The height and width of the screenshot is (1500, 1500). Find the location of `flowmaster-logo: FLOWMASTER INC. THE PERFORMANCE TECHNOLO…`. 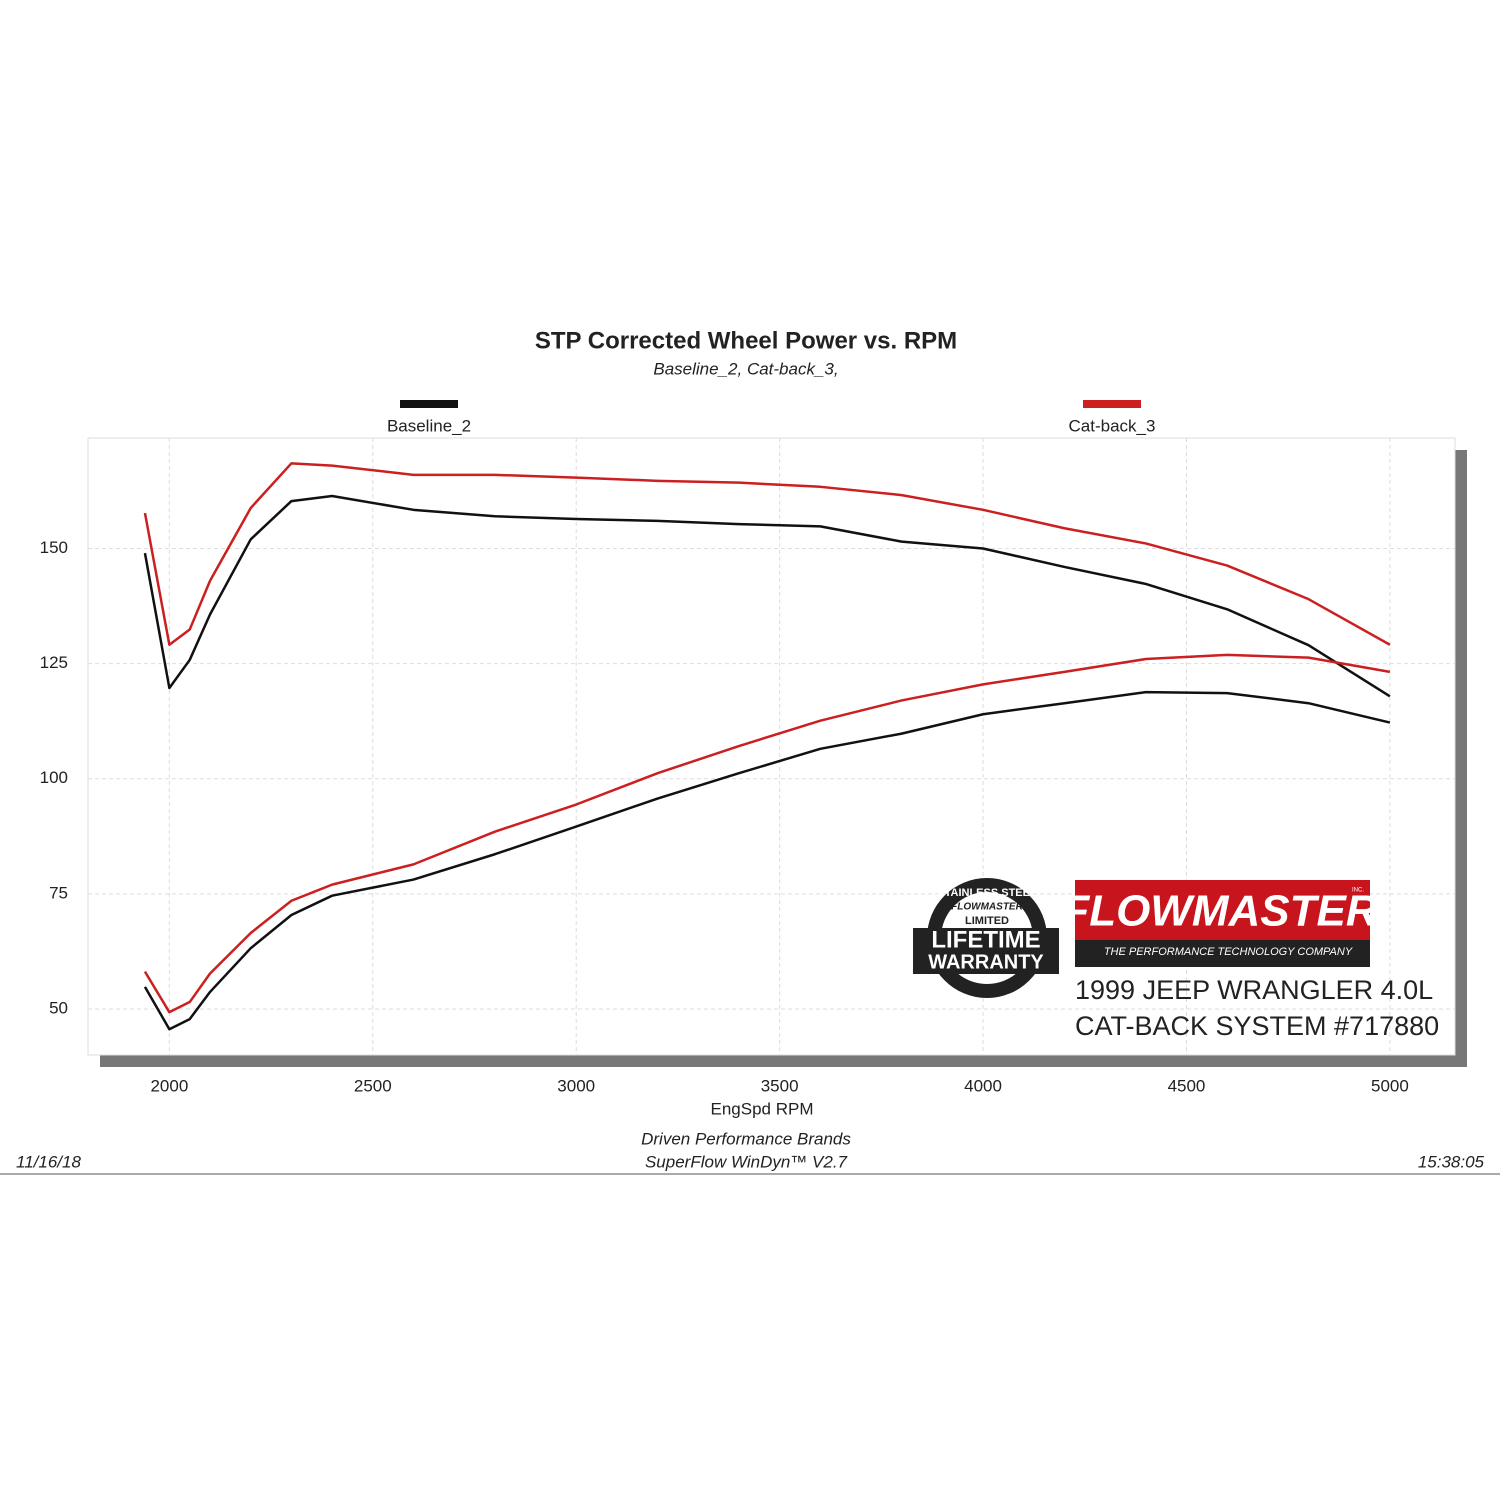

flowmaster-logo: FLOWMASTER INC. THE PERFORMANCE TECHNOLO… is located at coordinates (1220, 923).